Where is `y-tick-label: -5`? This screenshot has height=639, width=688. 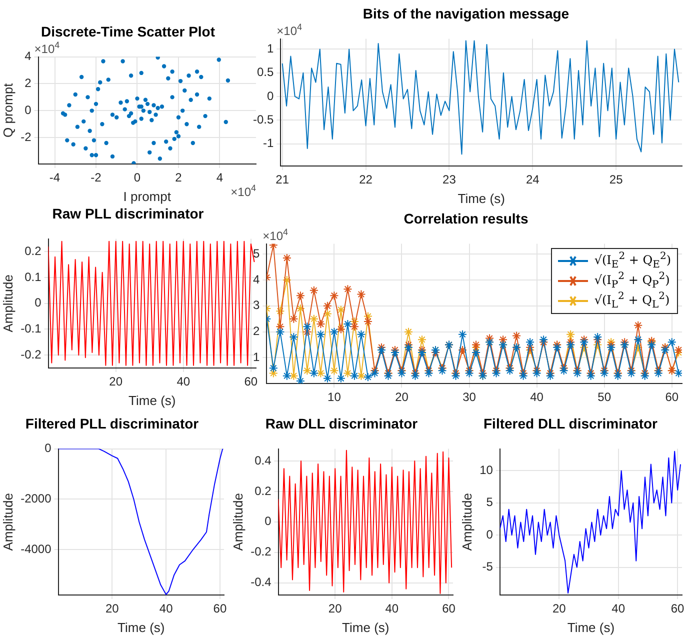 y-tick-label: -5 is located at coordinates (488, 567).